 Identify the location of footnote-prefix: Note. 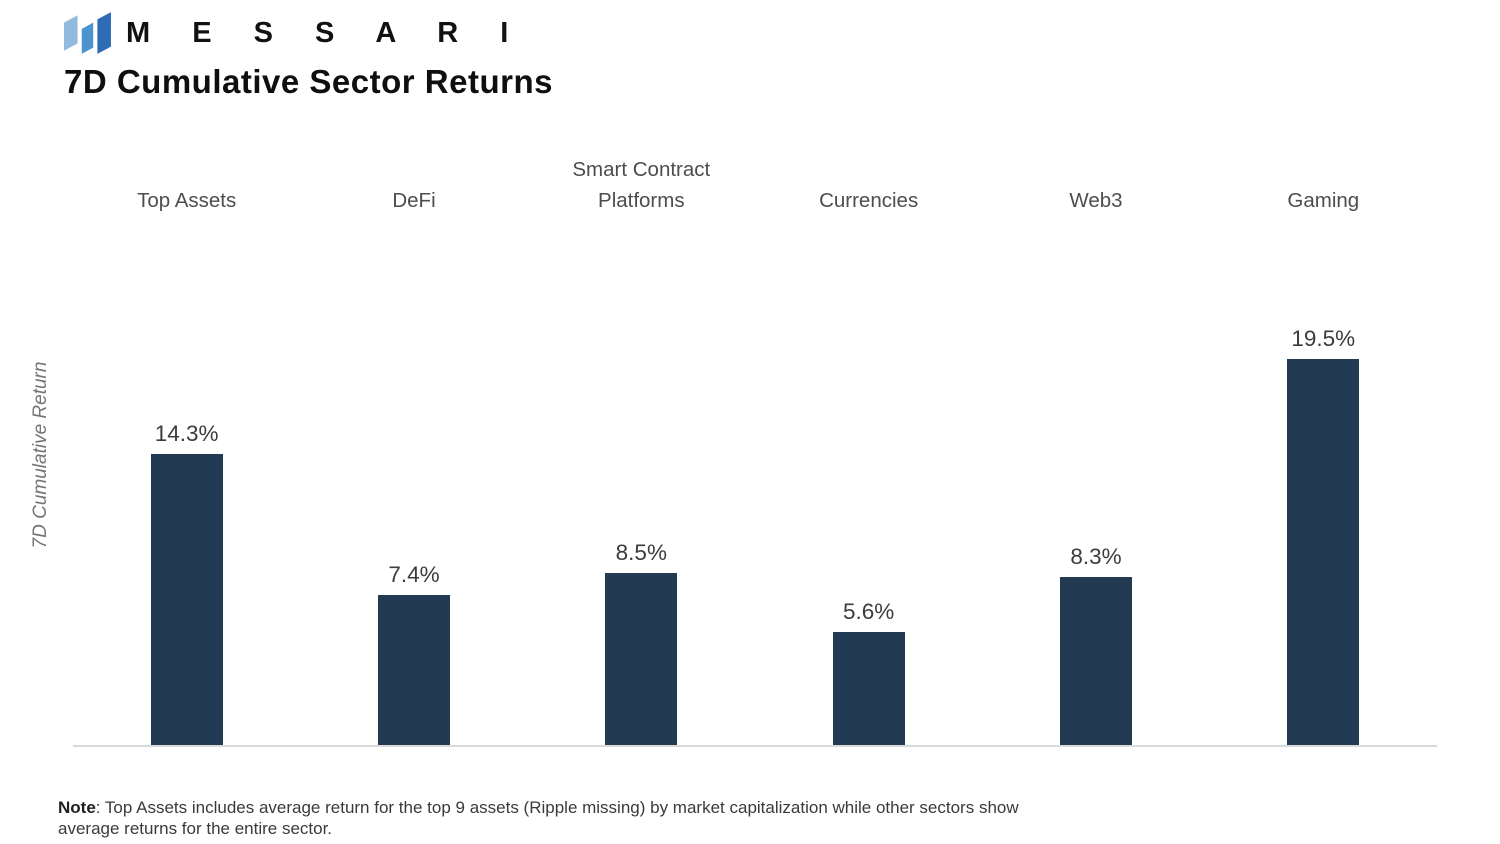
(77, 807).